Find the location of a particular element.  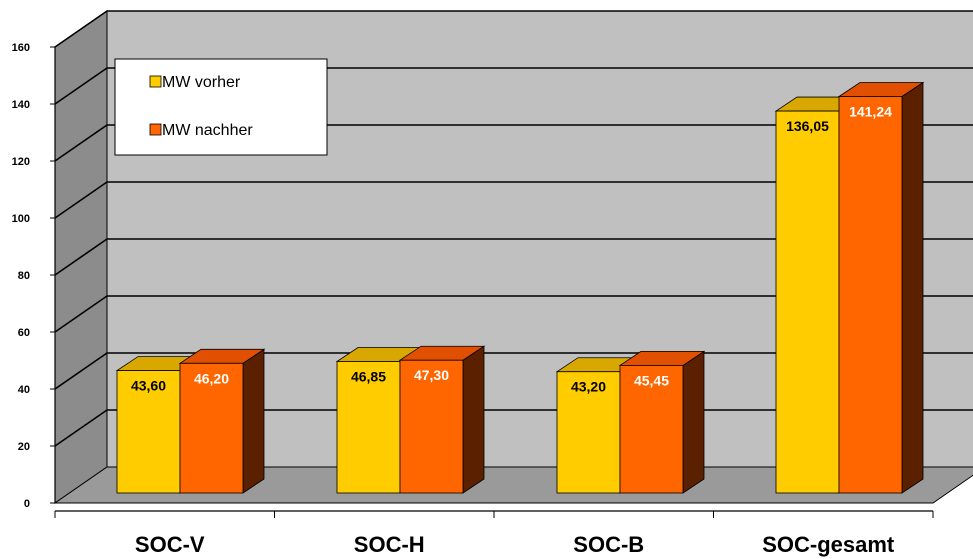

y-tick-label: 140 is located at coordinates (21, 105).